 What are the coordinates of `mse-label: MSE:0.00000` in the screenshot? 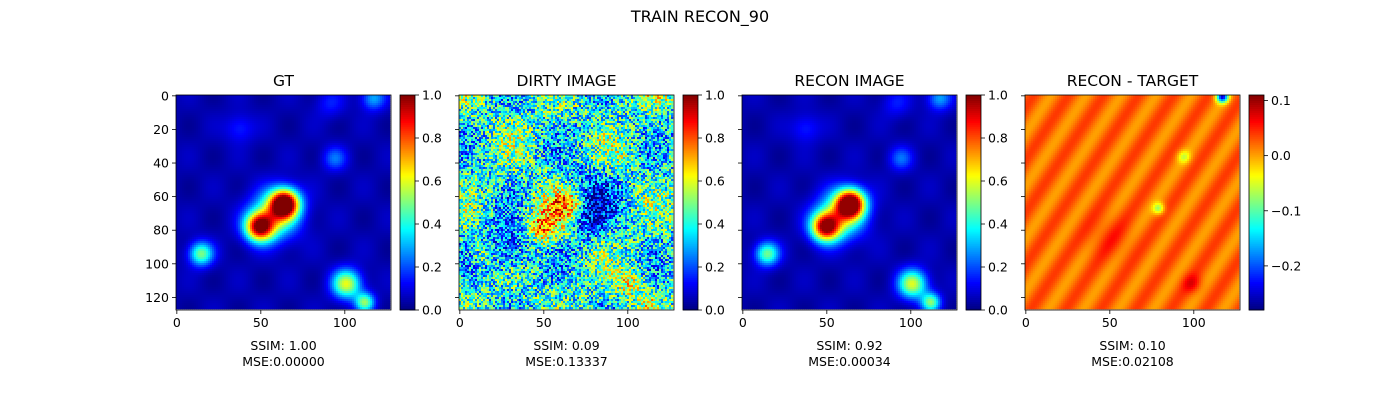 It's located at (283, 361).